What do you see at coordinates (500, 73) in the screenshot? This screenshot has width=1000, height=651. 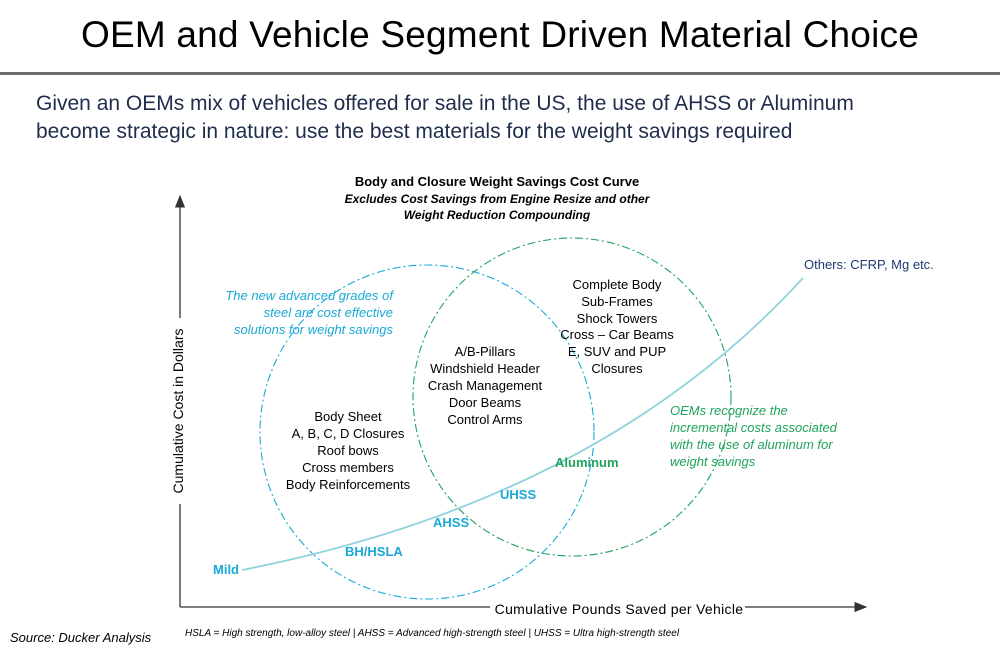 I see `title-divider` at bounding box center [500, 73].